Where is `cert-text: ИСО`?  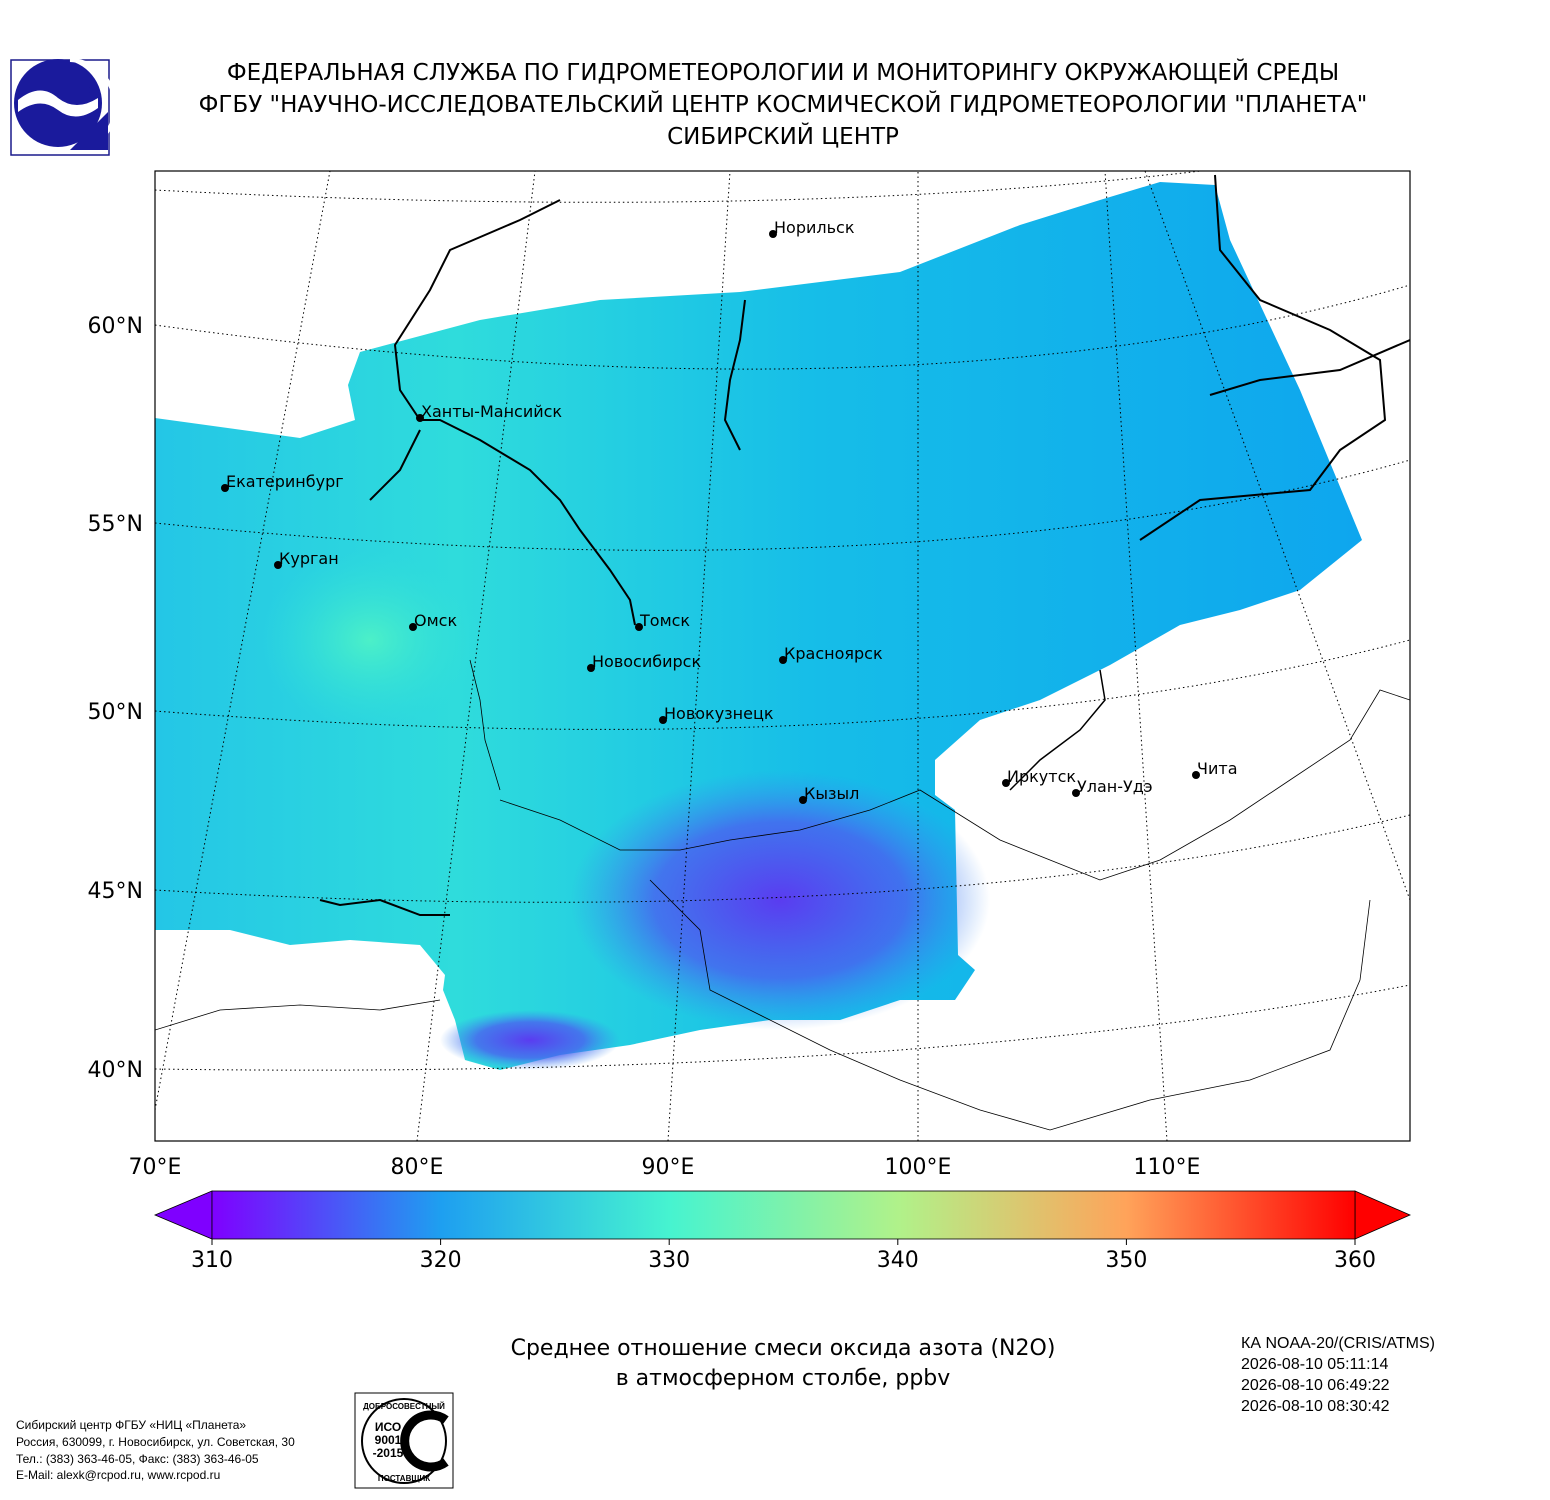 cert-text: ИСО is located at coordinates (388, 1427).